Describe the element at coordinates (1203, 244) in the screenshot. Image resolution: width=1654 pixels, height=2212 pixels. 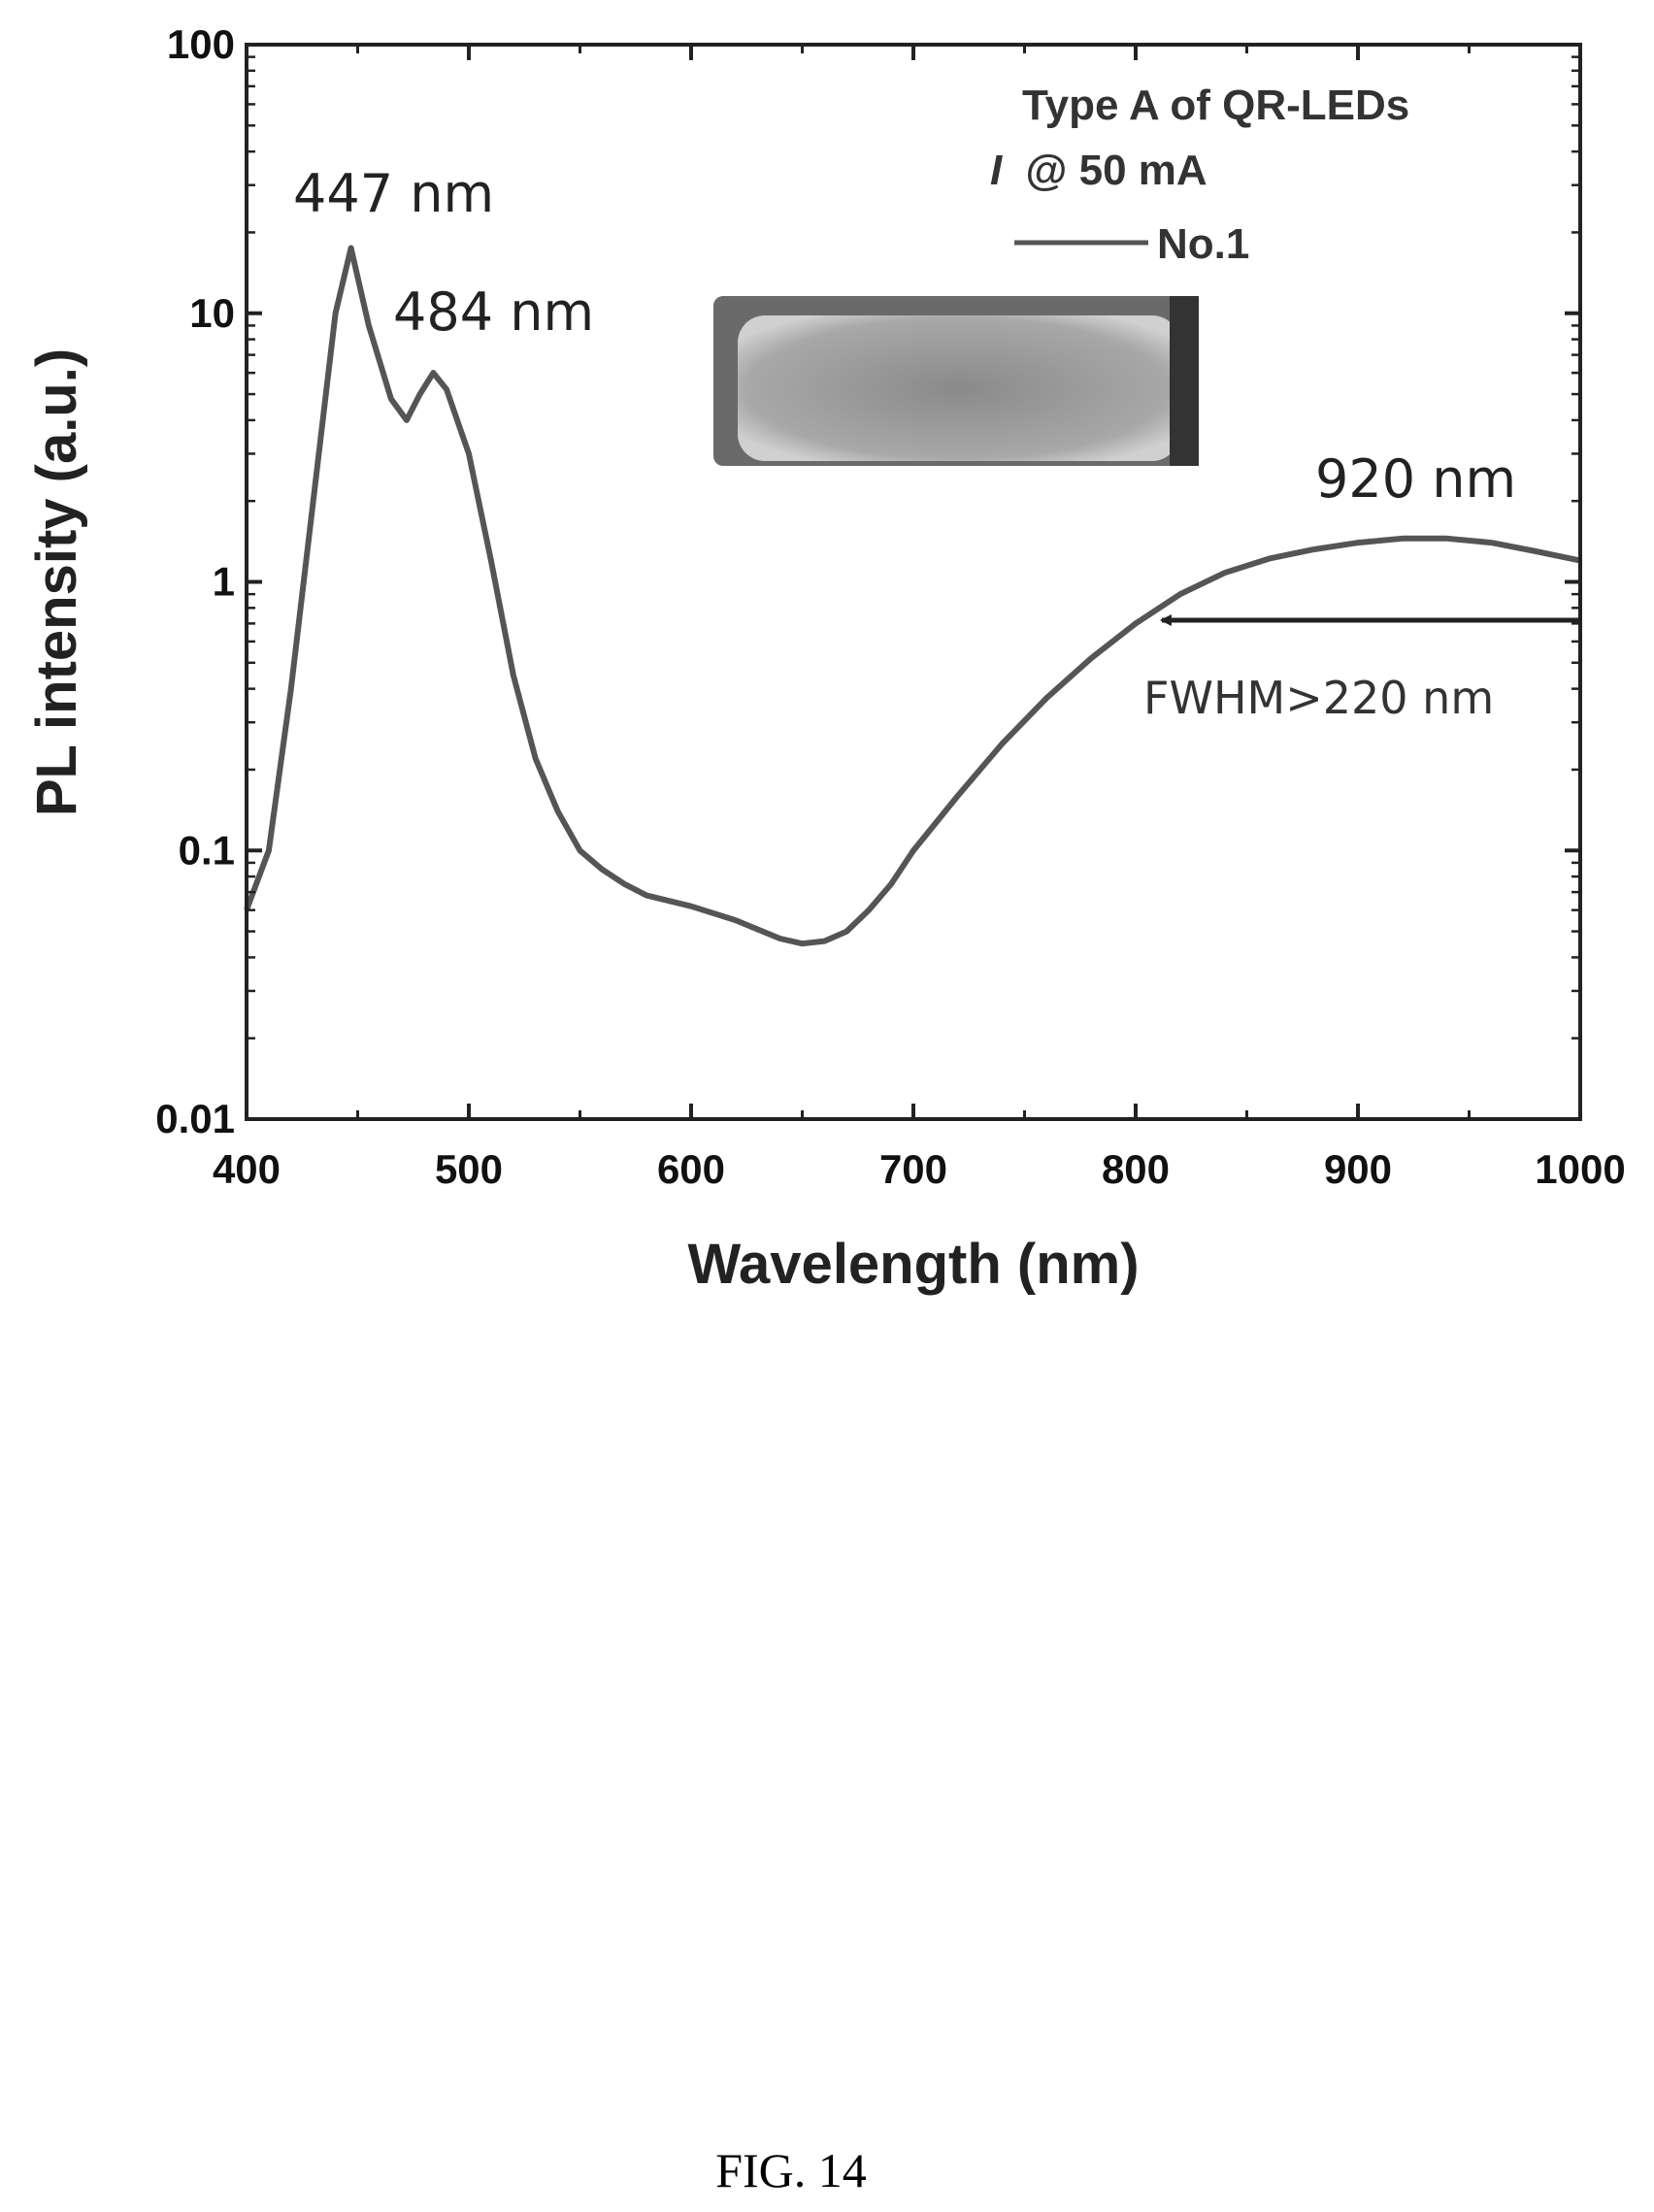
I see `legend-series-label: No.1` at that location.